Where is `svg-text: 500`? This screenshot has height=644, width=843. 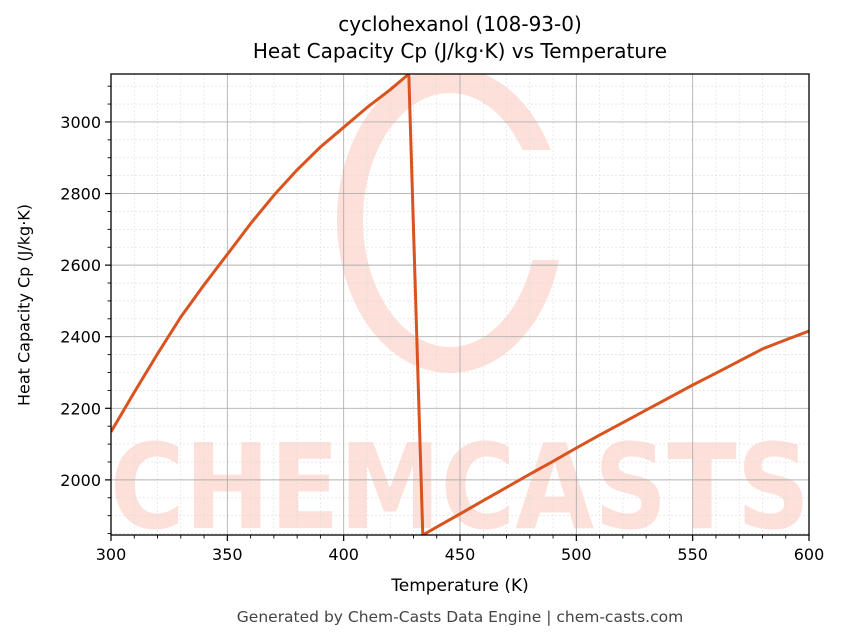 svg-text: 500 is located at coordinates (576, 554).